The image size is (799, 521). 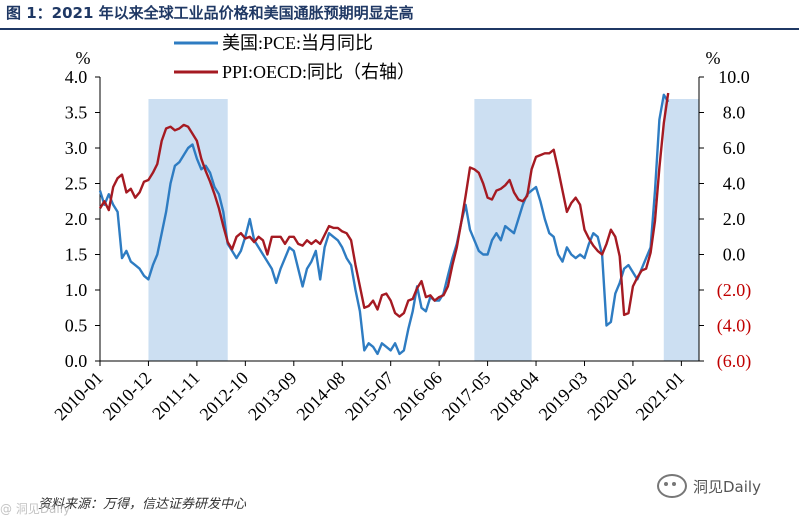 I want to click on x-tick-label: 2019-03, so click(x=563, y=396).